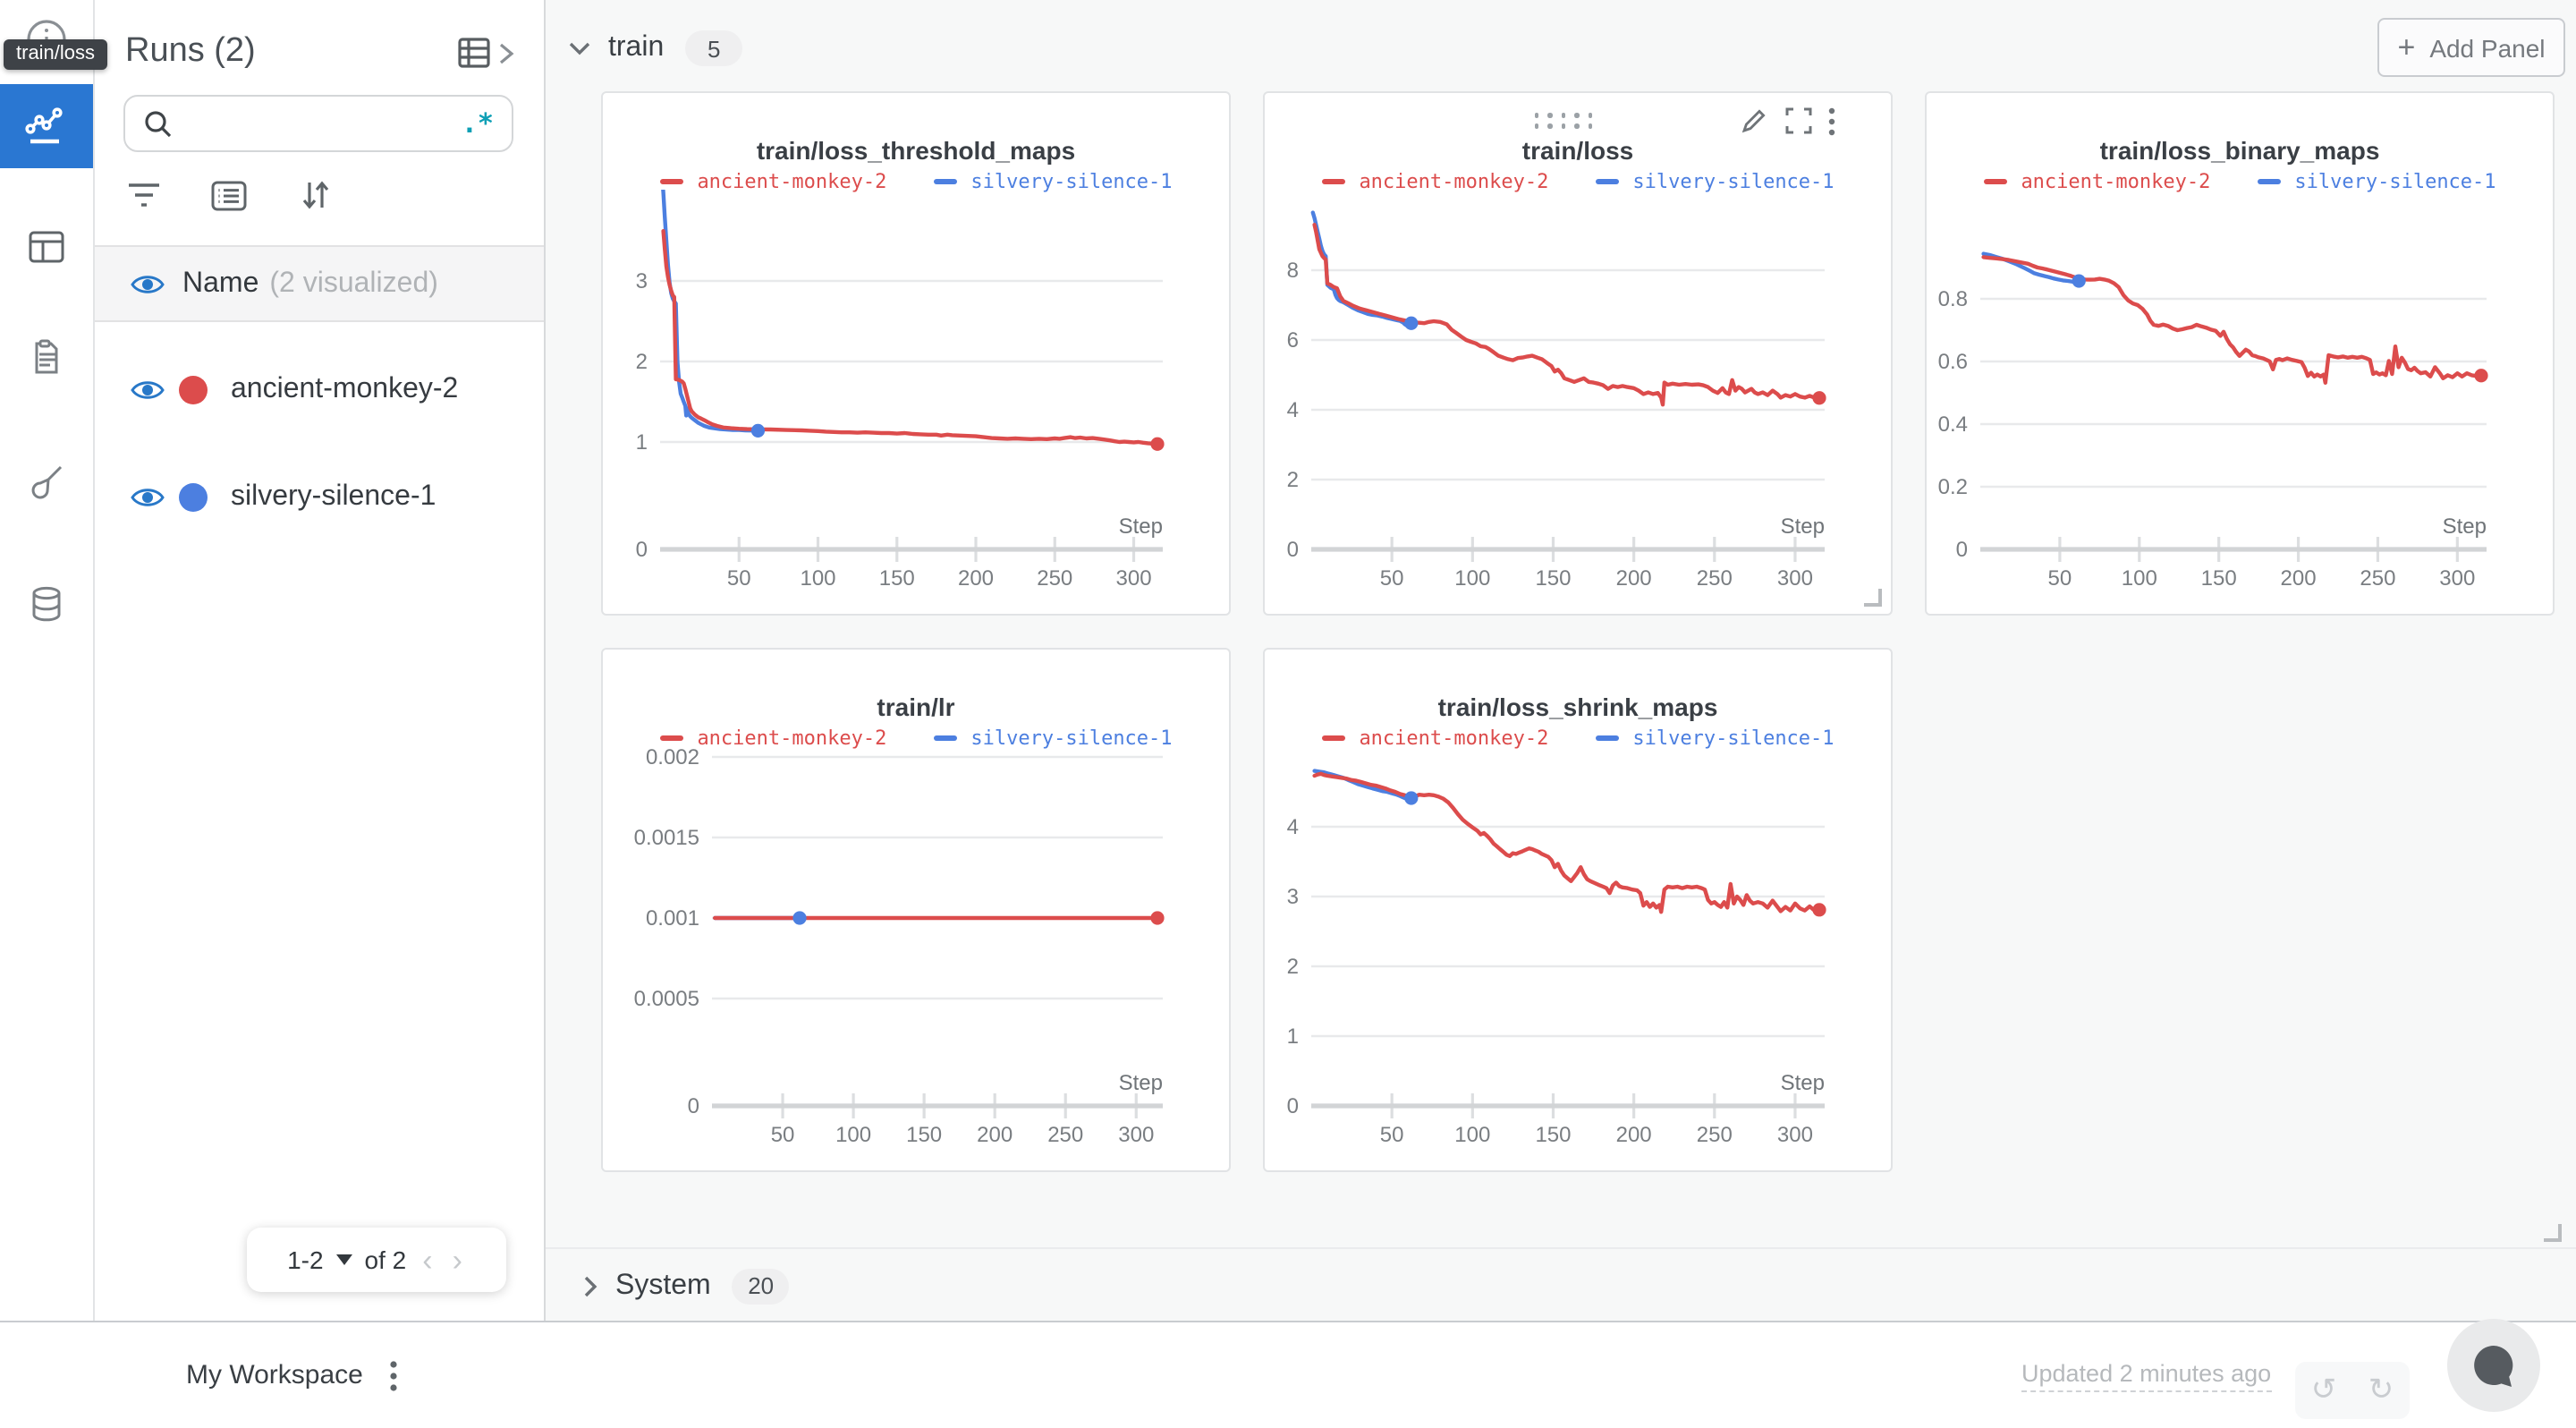 Image resolution: width=2576 pixels, height=1428 pixels. Describe the element at coordinates (474, 53) in the screenshot. I see `table-icon` at that location.